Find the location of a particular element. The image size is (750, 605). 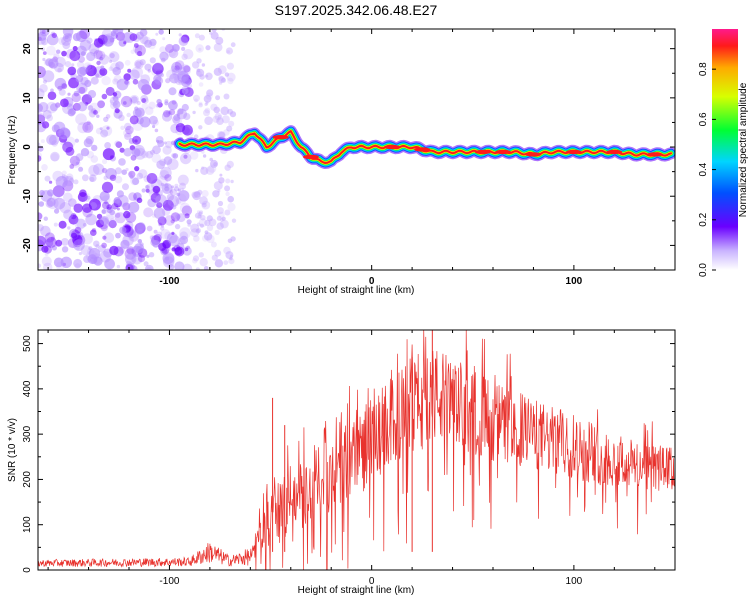

colorbar-gradient is located at coordinates (725, 149).